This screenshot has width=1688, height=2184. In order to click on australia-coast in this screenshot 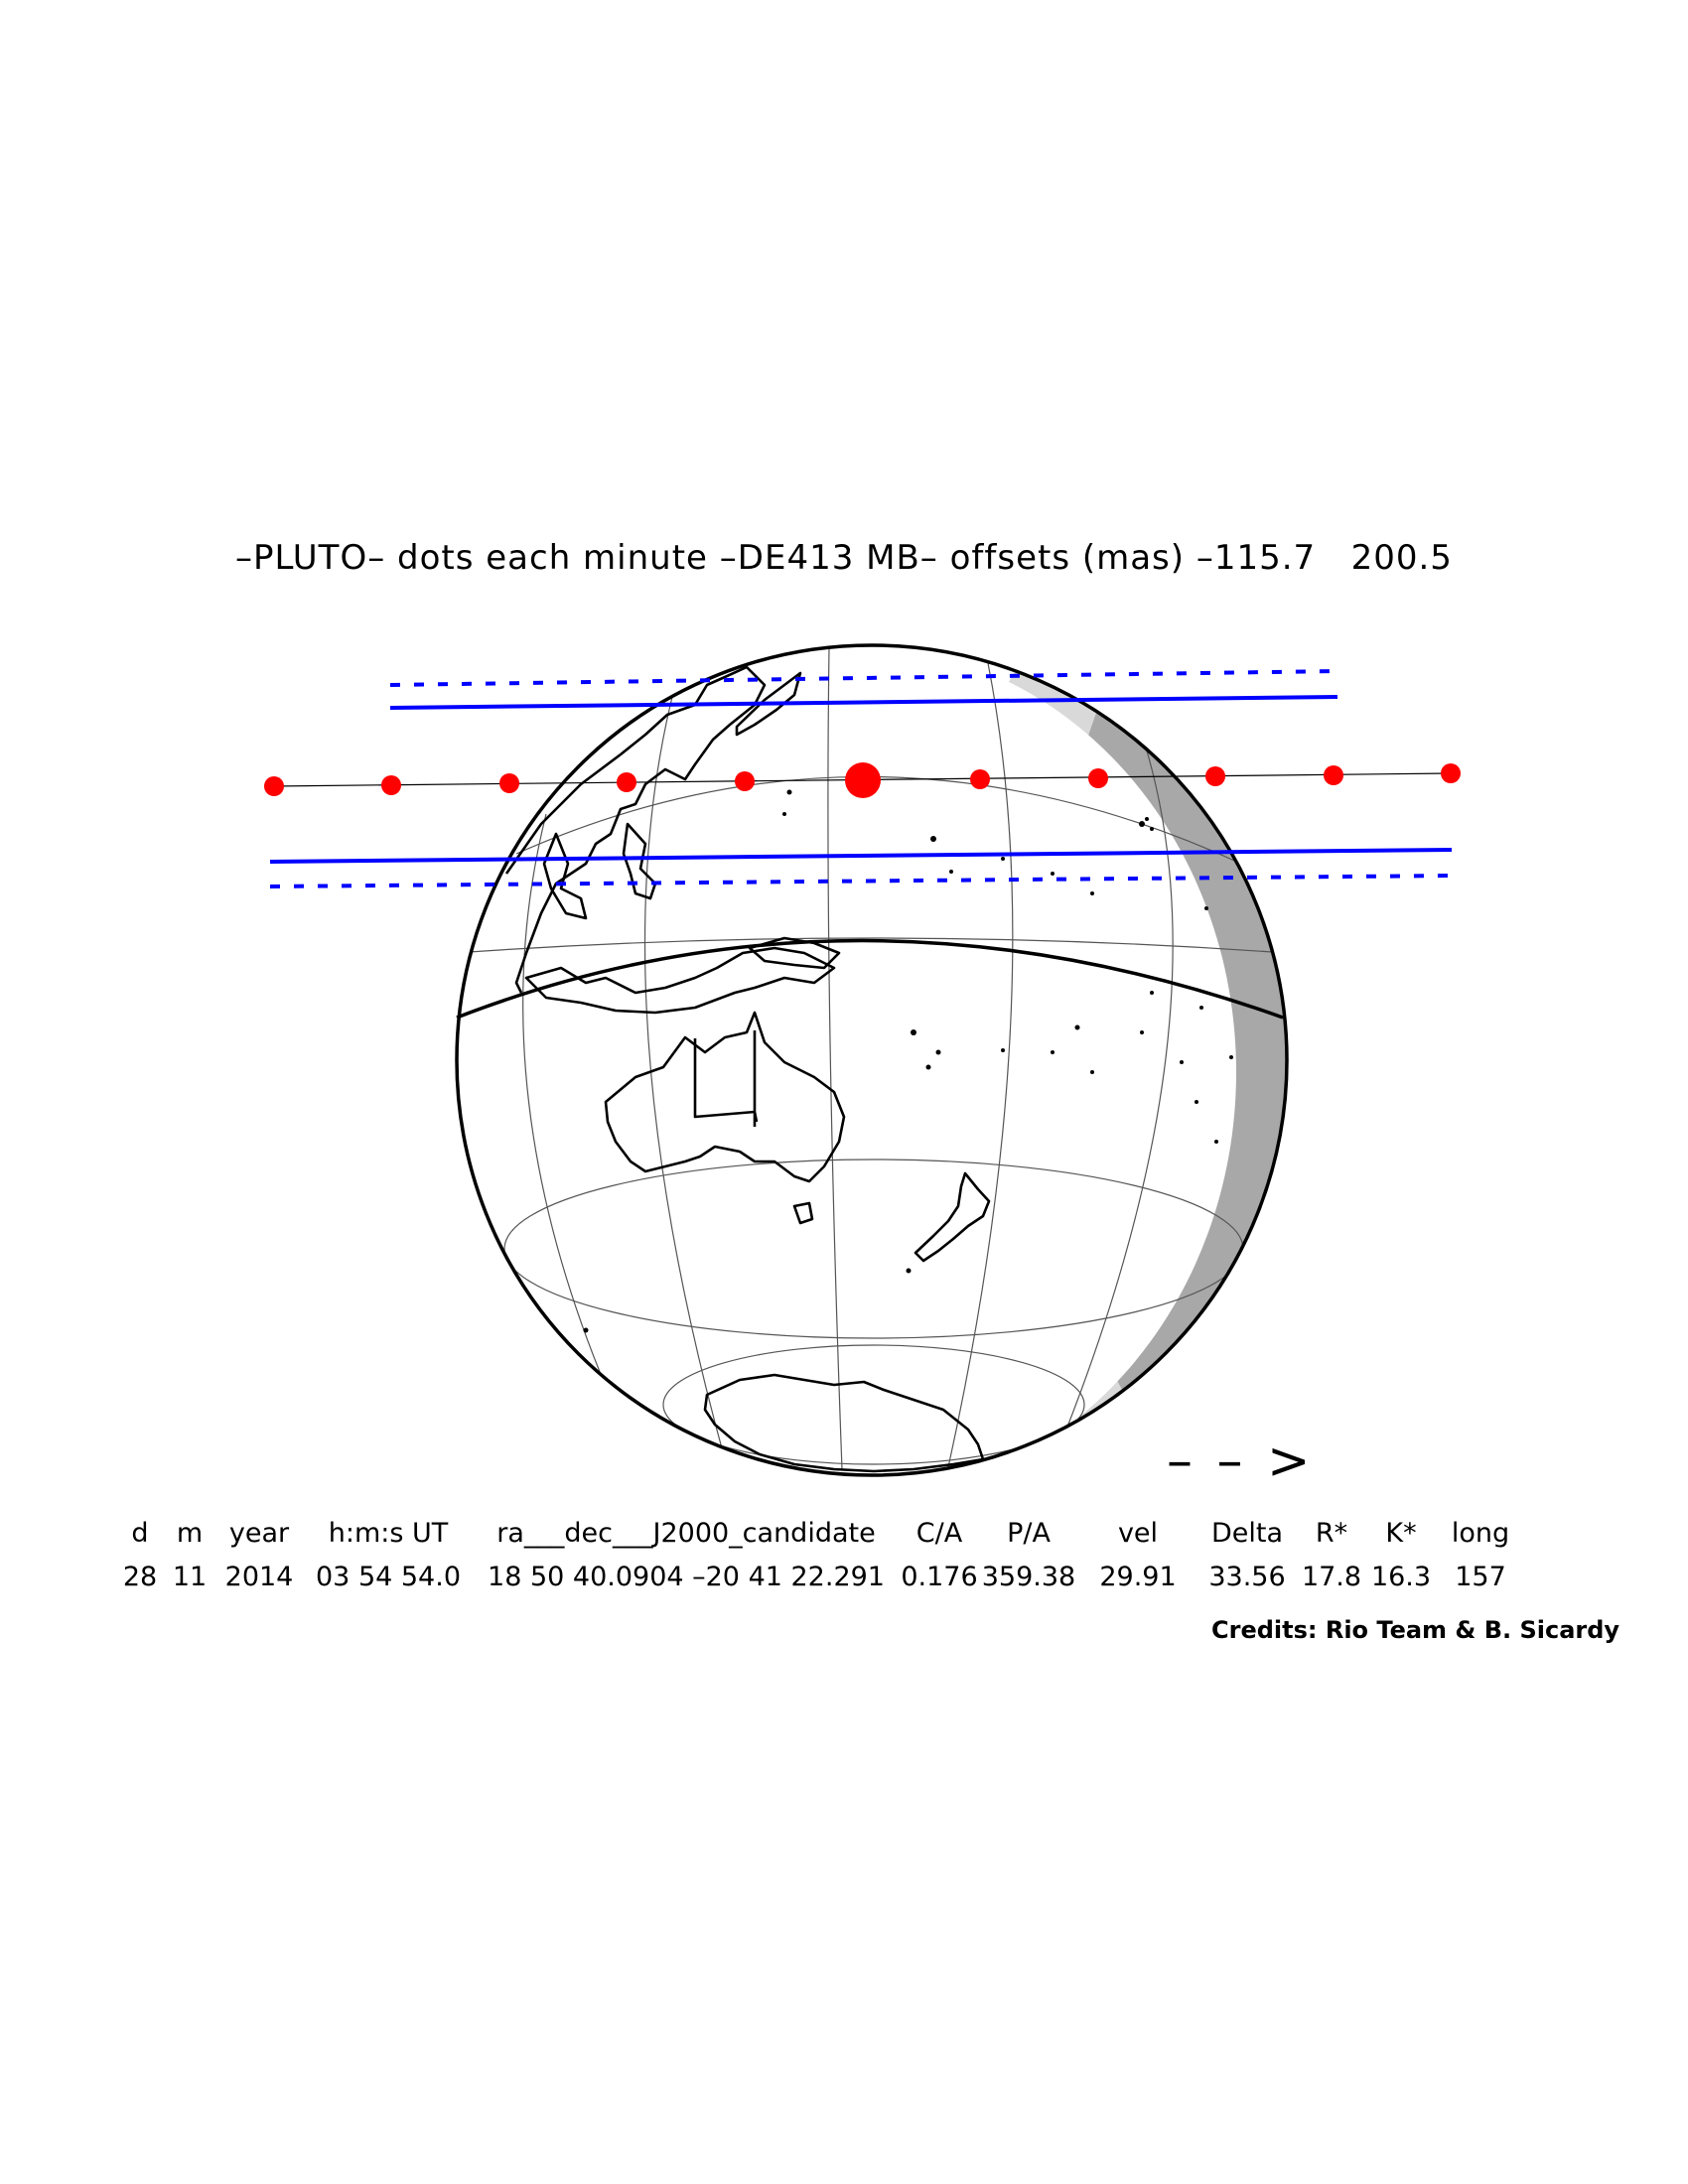, I will do `click(725, 1097)`.